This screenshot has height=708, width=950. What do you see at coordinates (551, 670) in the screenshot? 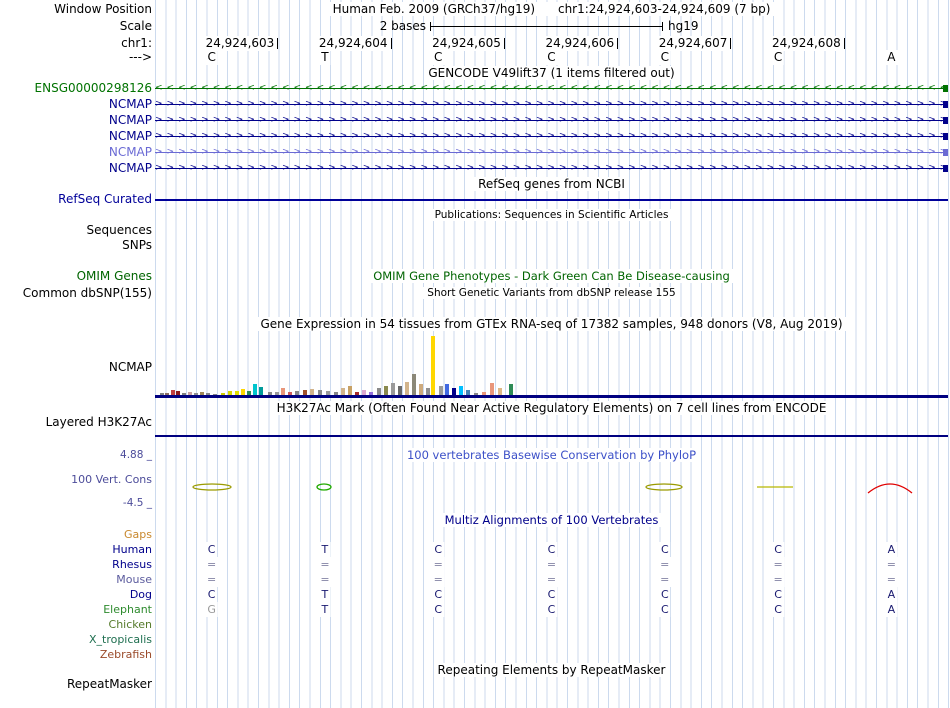
I see `track-title-repeatmasker: Repeating Elements by RepeatMasker` at bounding box center [551, 670].